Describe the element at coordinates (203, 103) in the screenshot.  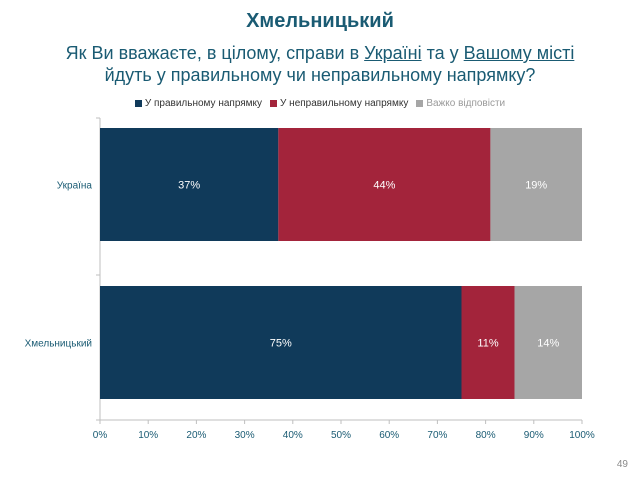
I see `legend-label-correct: У правильному напрямку` at that location.